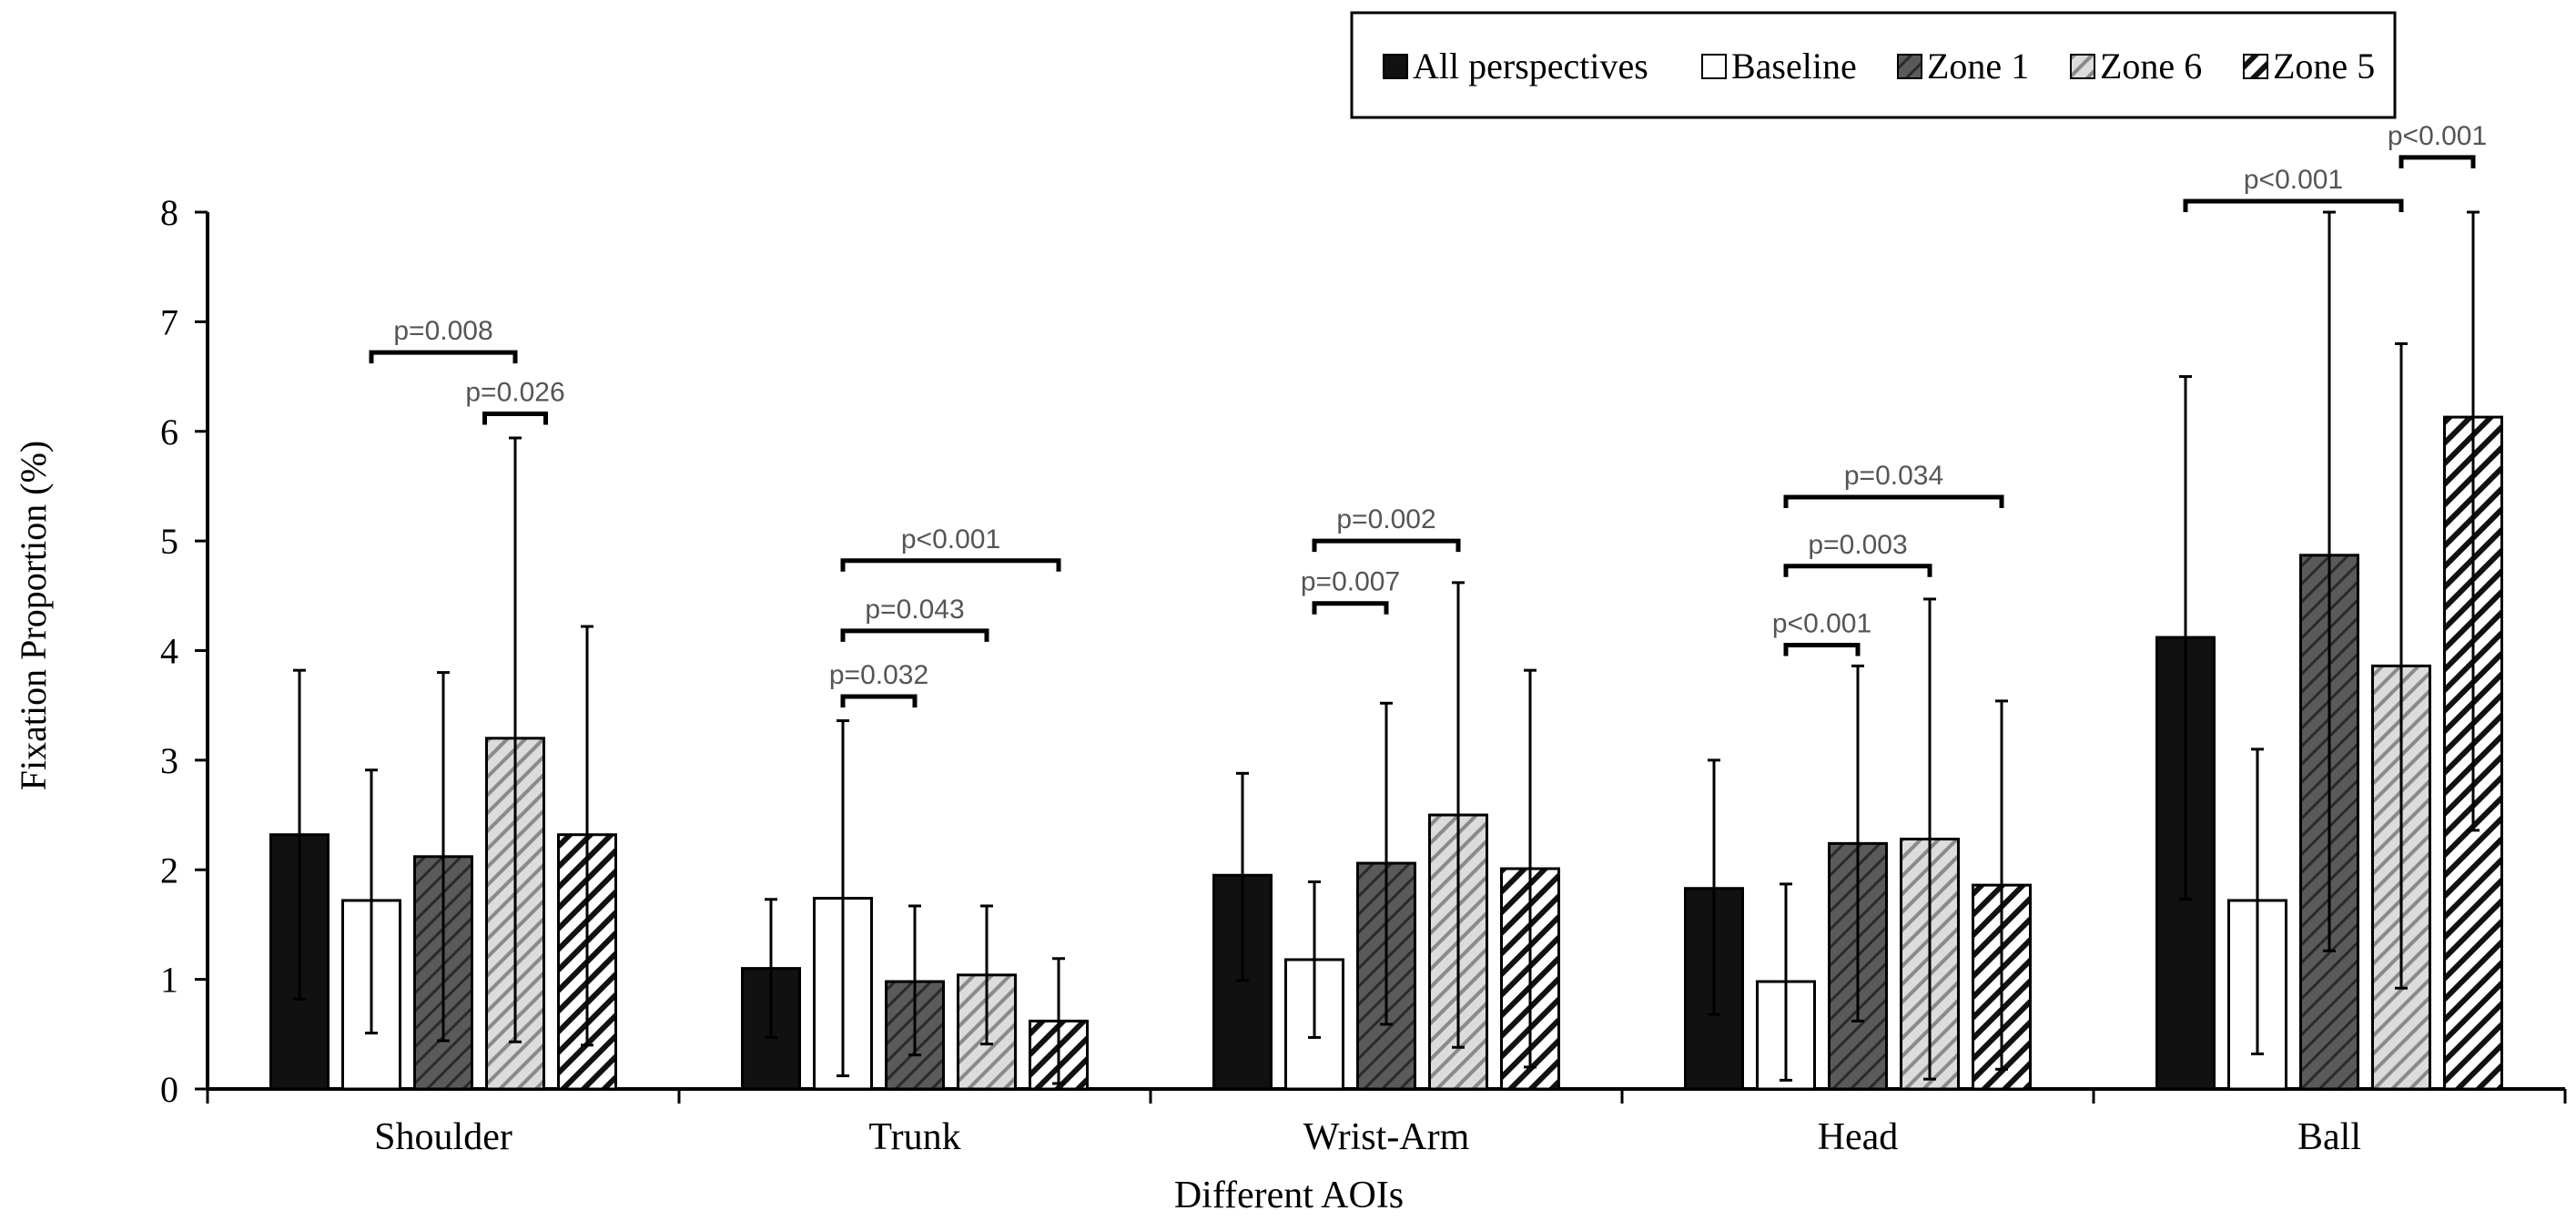 This screenshot has height=1221, width=2576. I want to click on y-tick-label: 6, so click(169, 432).